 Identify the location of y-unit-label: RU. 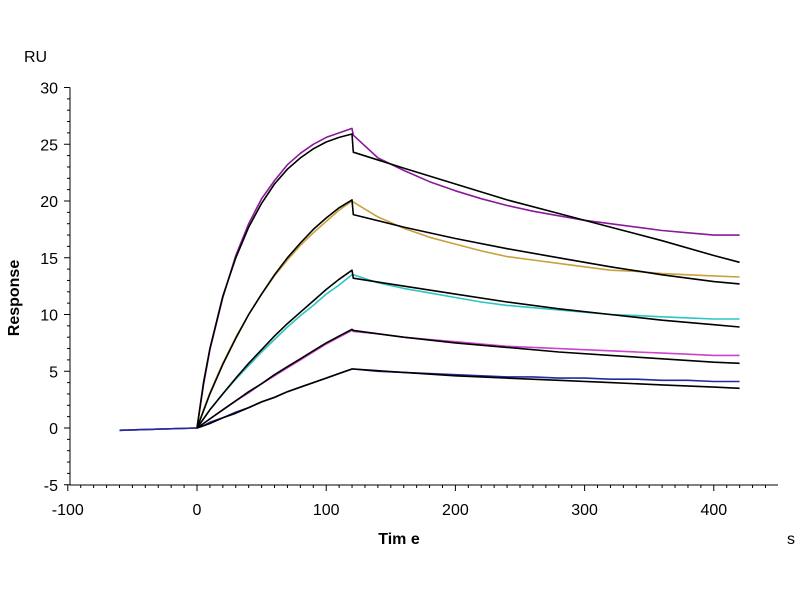
(35, 57).